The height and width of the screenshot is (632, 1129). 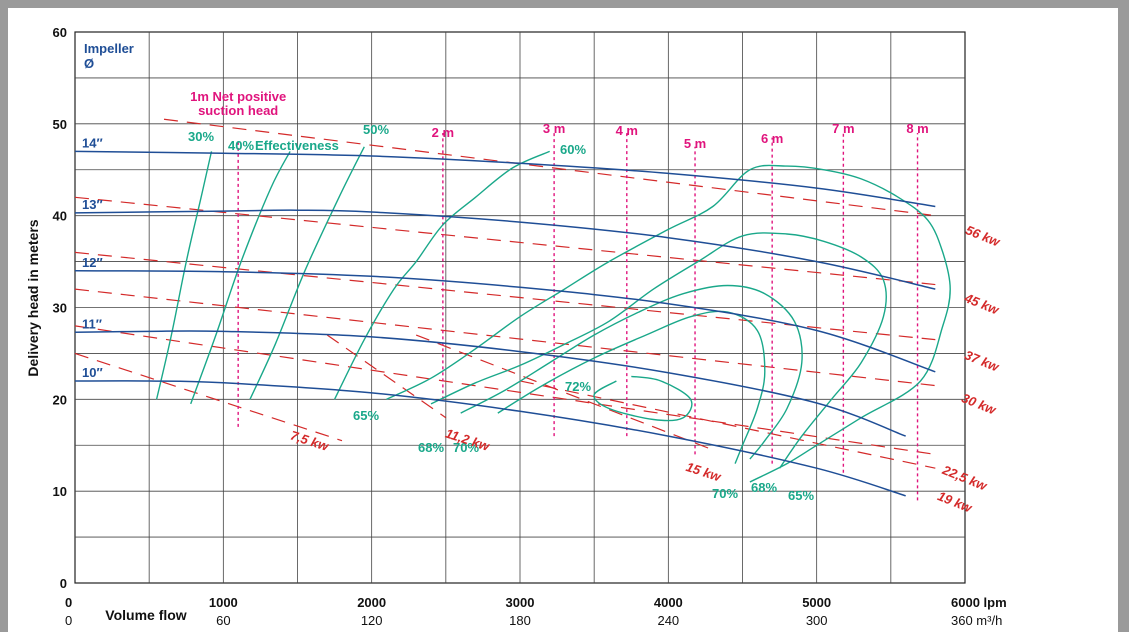 What do you see at coordinates (68, 602) in the screenshot?
I see `x-tick-label: 0` at bounding box center [68, 602].